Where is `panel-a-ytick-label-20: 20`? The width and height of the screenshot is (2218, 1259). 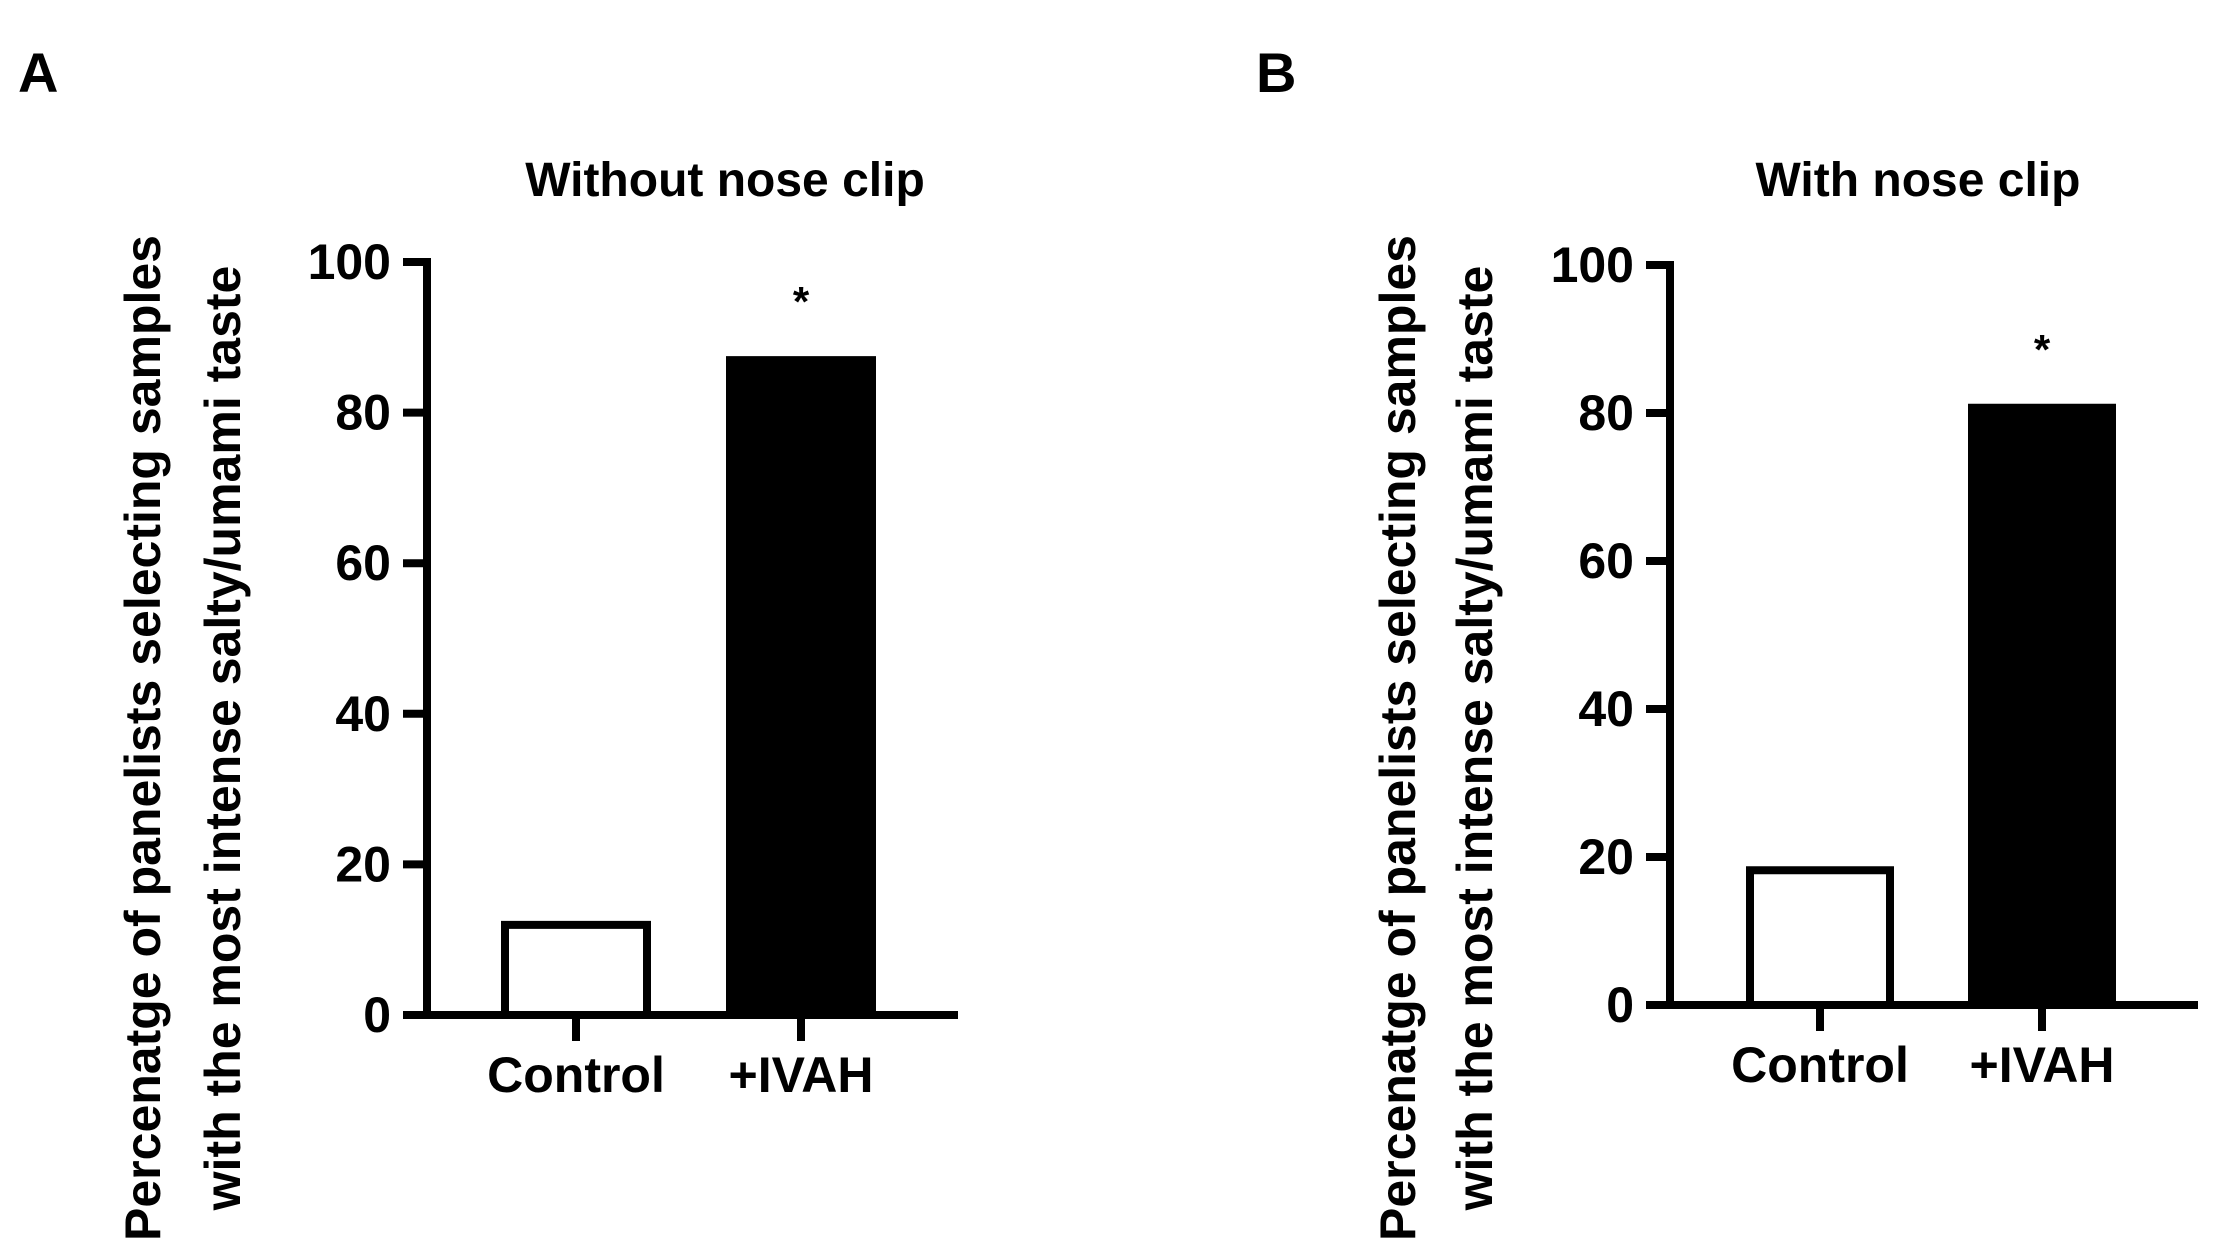 panel-a-ytick-label-20: 20 is located at coordinates (363, 864).